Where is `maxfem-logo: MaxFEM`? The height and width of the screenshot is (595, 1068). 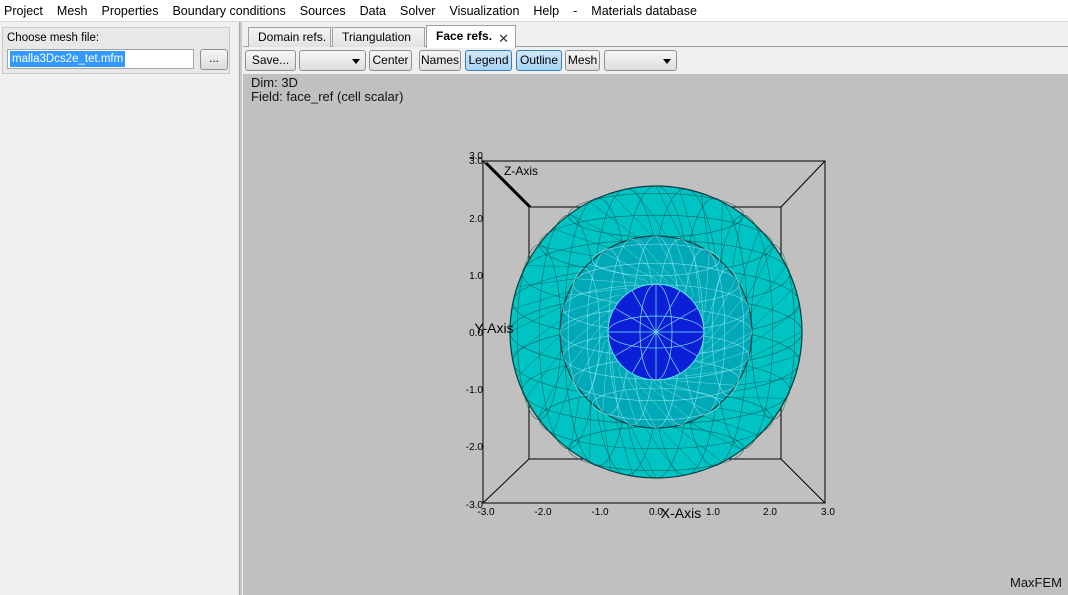 maxfem-logo: MaxFEM is located at coordinates (1036, 582).